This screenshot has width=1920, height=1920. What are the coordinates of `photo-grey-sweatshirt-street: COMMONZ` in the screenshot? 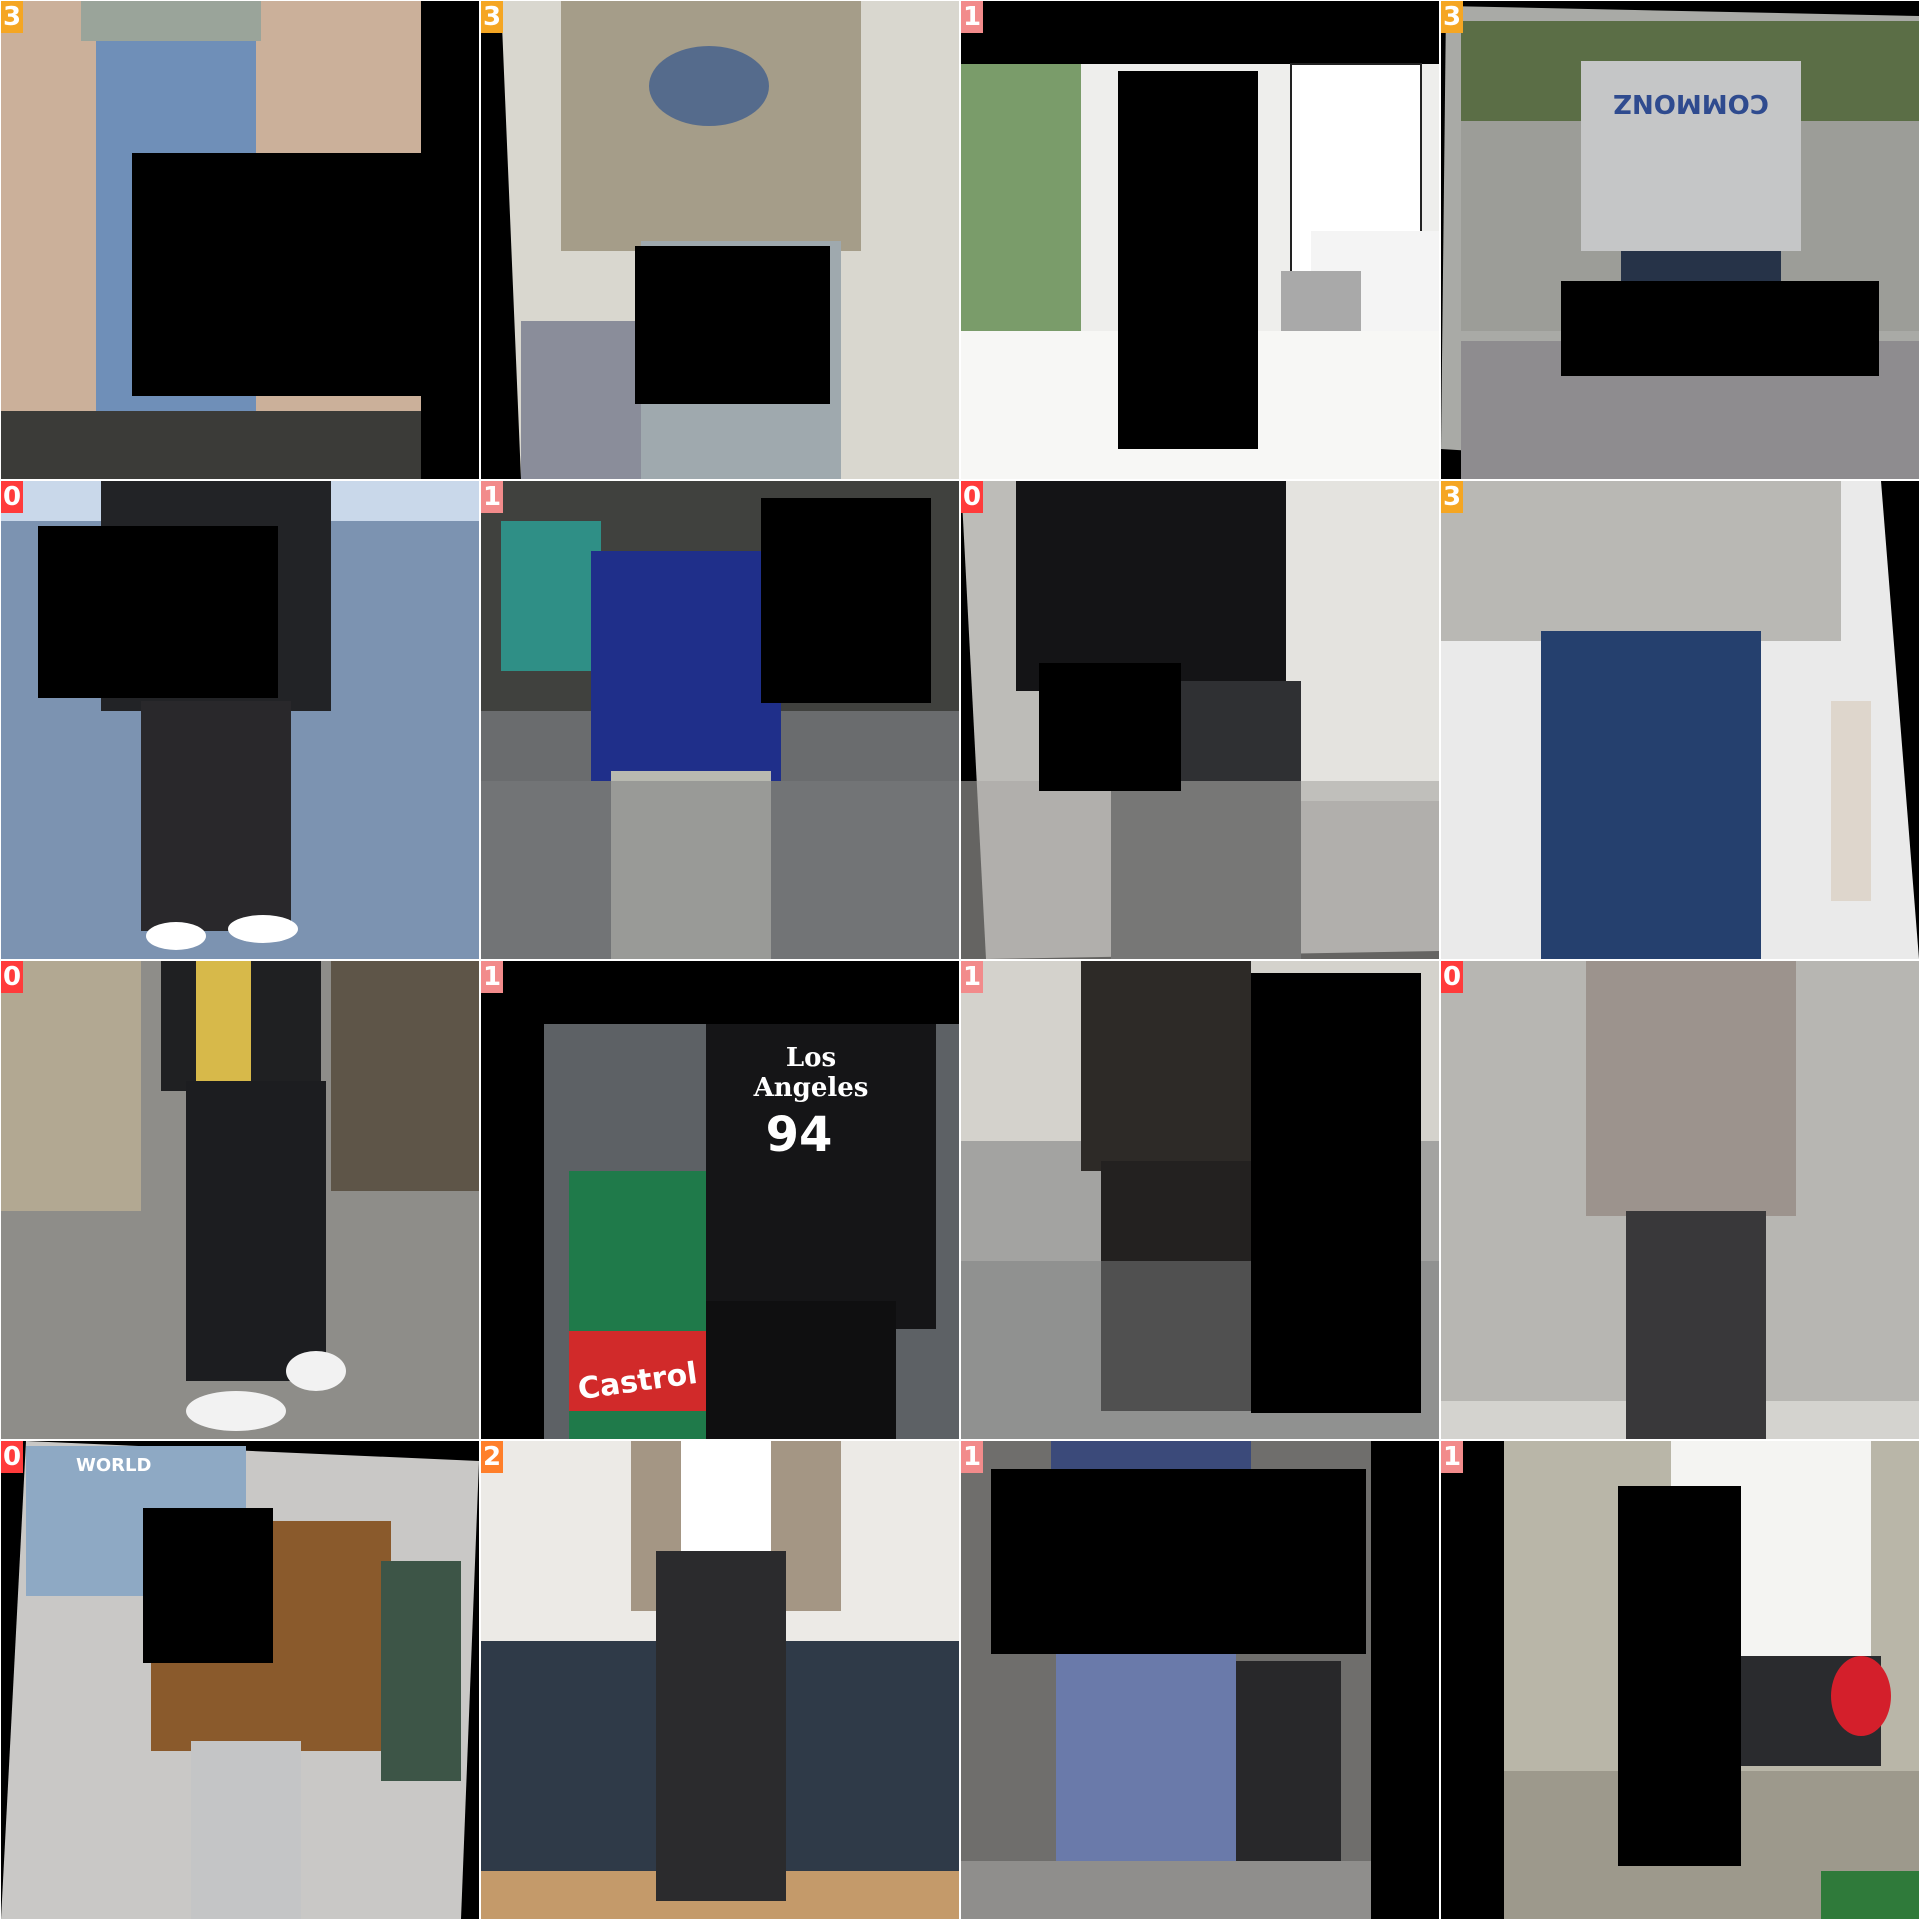 It's located at (1680, 240).